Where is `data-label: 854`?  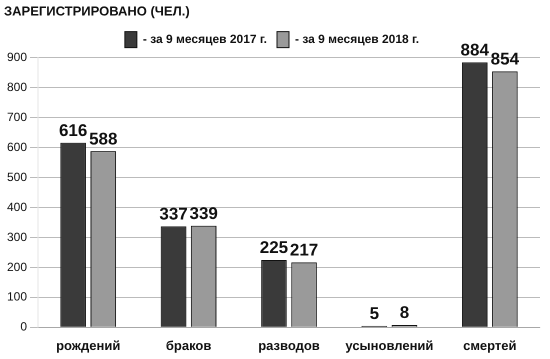 data-label: 854 is located at coordinates (505, 59).